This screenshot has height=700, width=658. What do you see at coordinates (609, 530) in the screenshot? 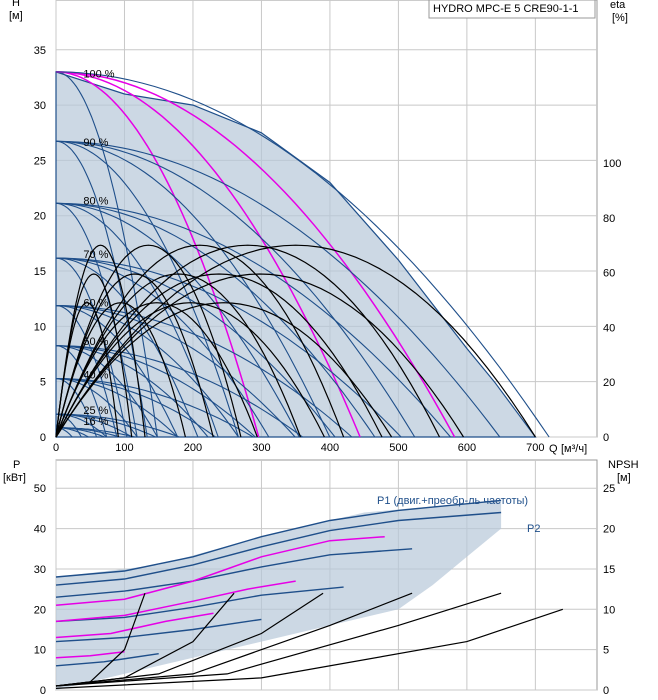
I see `npsh-tick-label: 20` at bounding box center [609, 530].